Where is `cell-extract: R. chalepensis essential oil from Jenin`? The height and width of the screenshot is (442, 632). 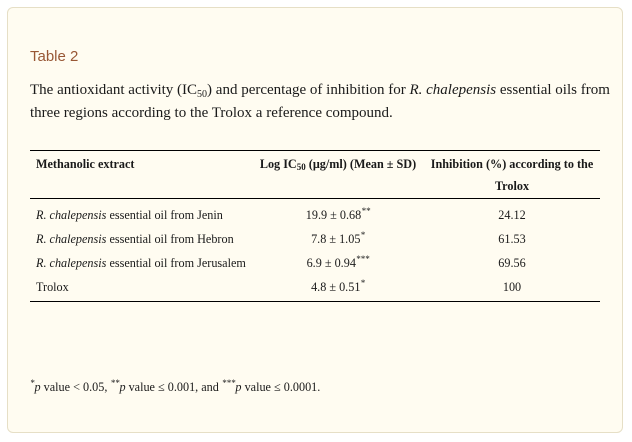
cell-extract: R. chalepensis essential oil from Jenin is located at coordinates (141, 213).